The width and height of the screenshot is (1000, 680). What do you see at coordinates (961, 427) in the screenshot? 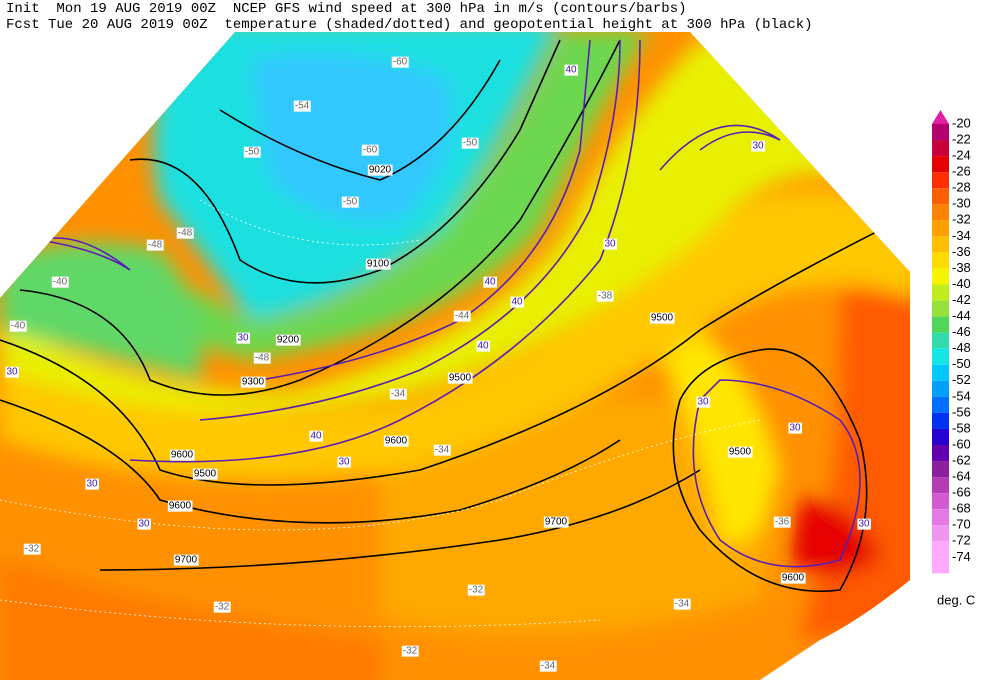
I see `colorbar-label: -58` at bounding box center [961, 427].